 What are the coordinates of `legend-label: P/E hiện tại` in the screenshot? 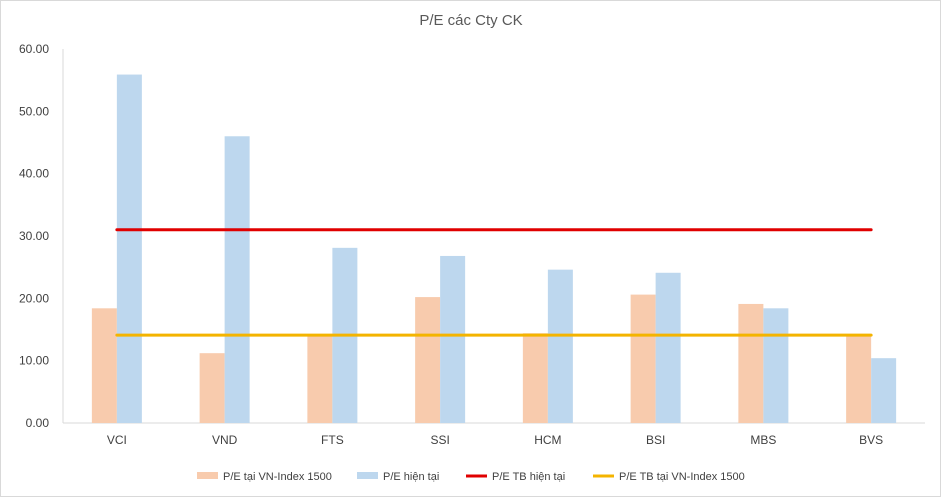 It's located at (411, 477).